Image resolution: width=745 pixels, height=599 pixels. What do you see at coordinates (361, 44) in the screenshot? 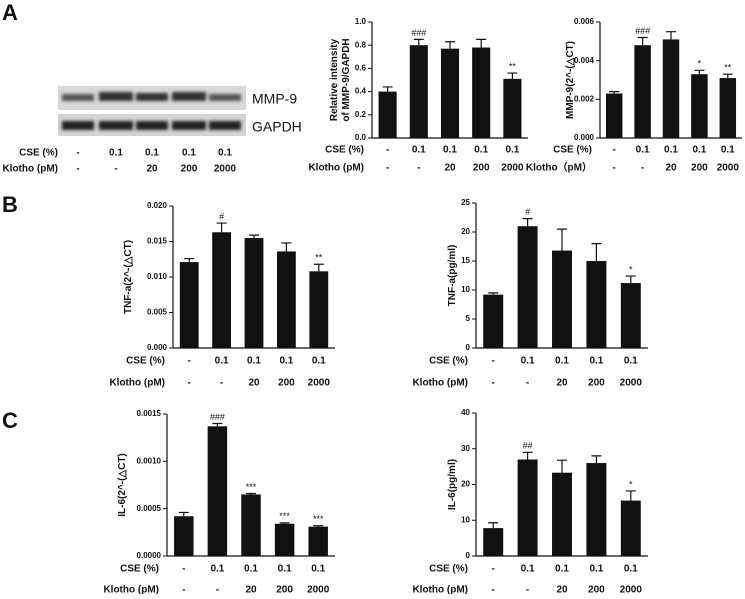
I see `y-tick-label: 0.8` at bounding box center [361, 44].